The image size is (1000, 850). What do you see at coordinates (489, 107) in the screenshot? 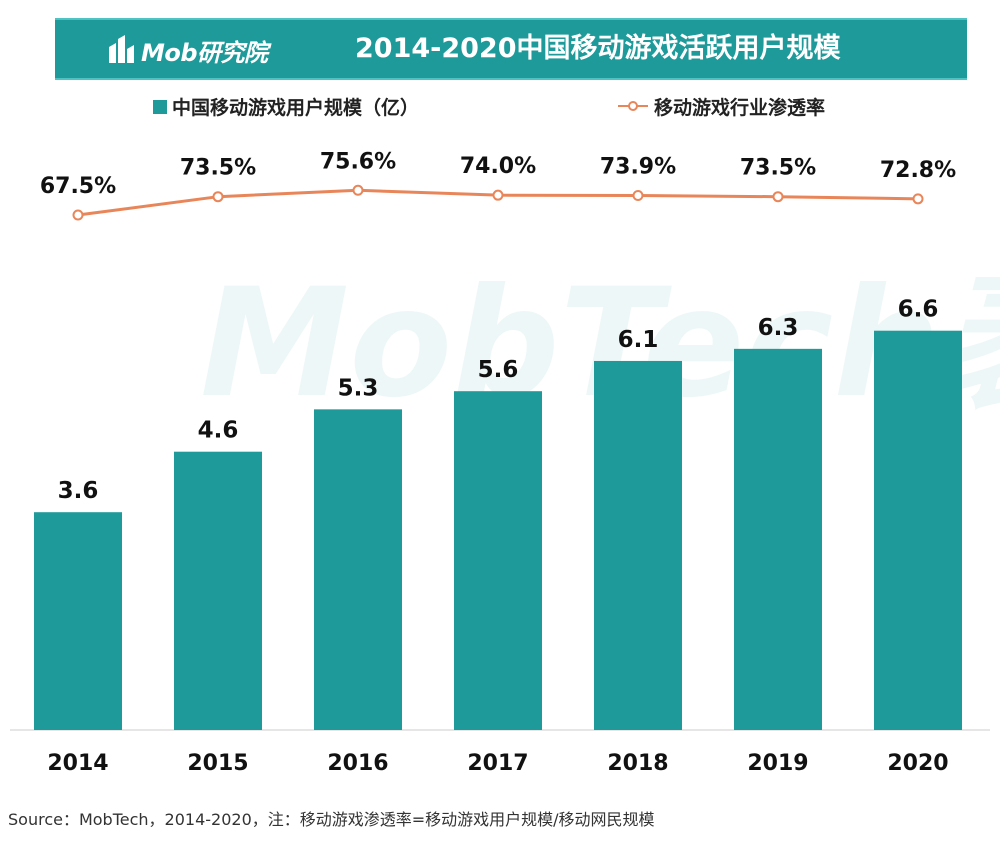
I see `legend: 中国移动游戏用户规模（亿） 移动游戏行业渗透率` at bounding box center [489, 107].